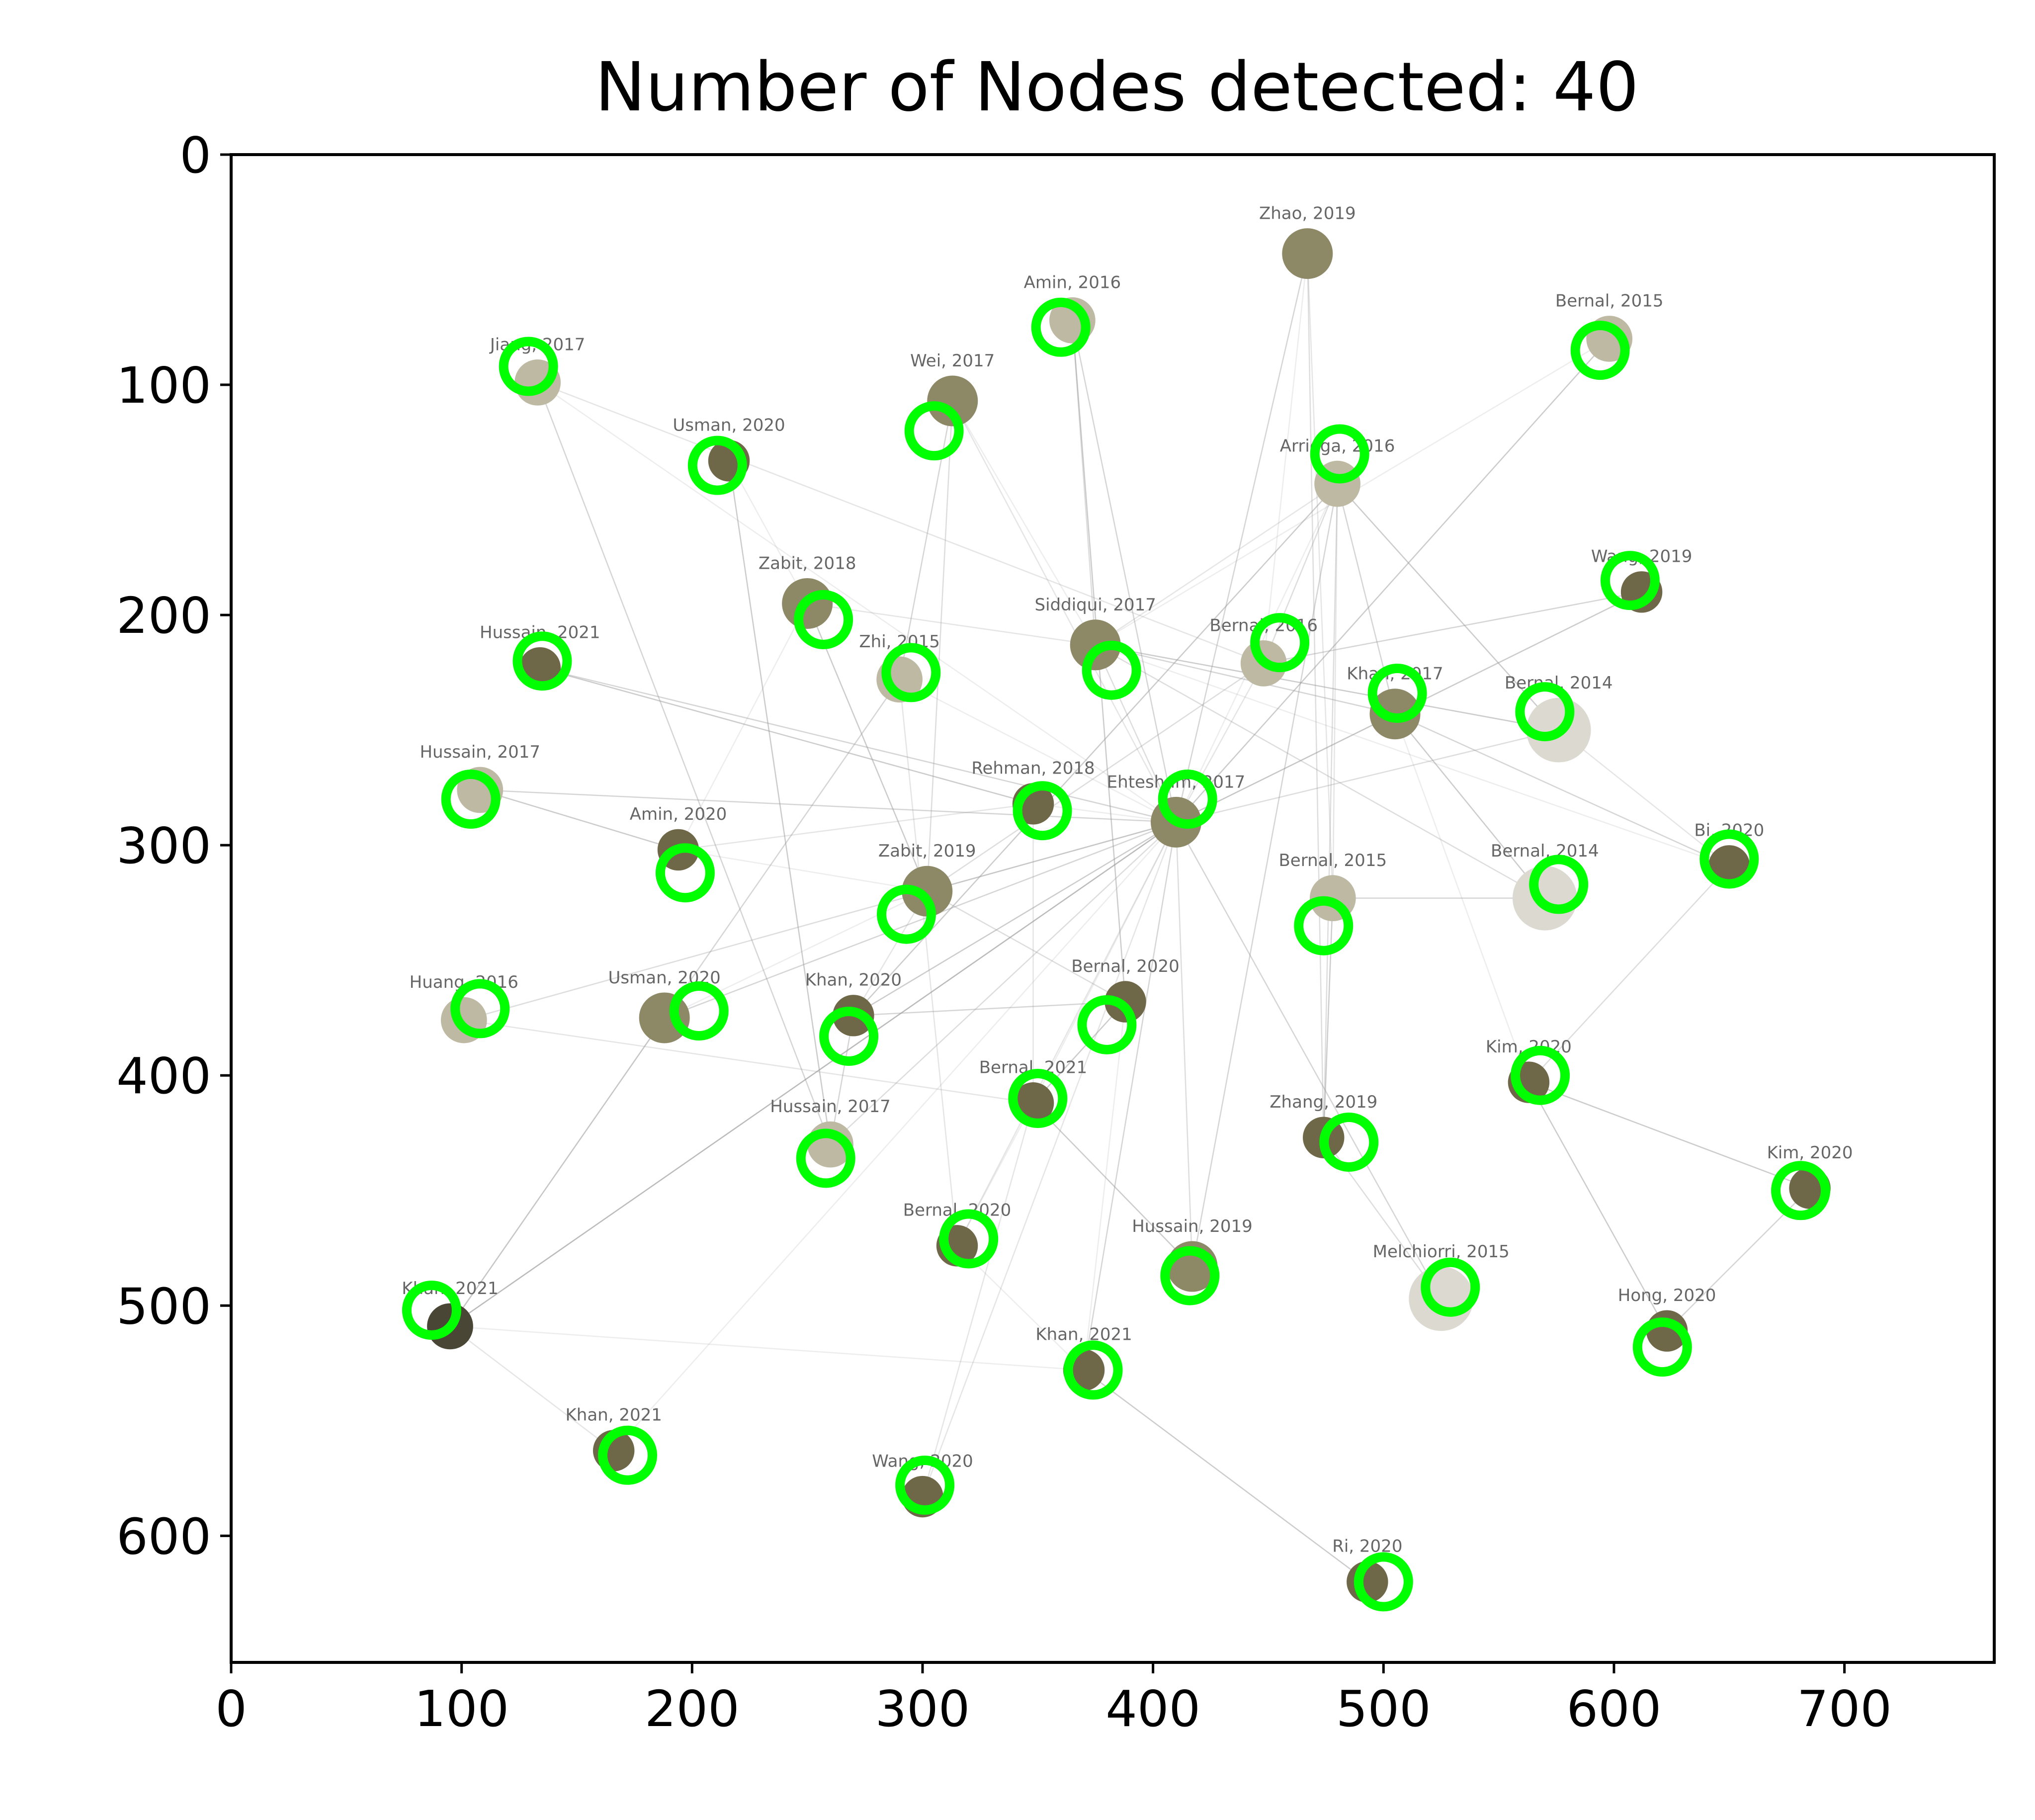 Image resolution: width=2035 pixels, height=1820 pixels. What do you see at coordinates (830, 1107) in the screenshot?
I see `node-label: Hussain, 2017` at bounding box center [830, 1107].